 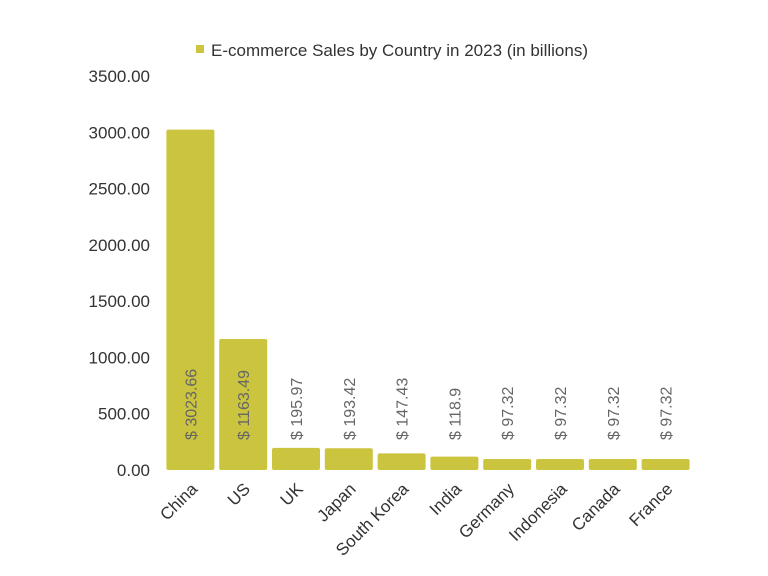 What do you see at coordinates (350, 409) in the screenshot?
I see `data-label: $ 193.42` at bounding box center [350, 409].